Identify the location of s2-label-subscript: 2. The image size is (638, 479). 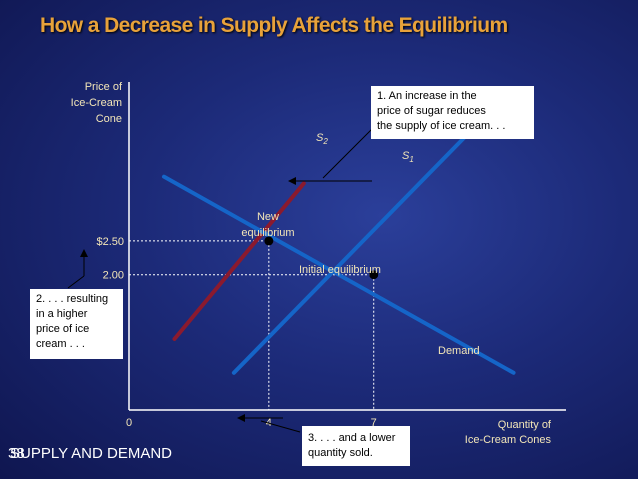
(325, 141).